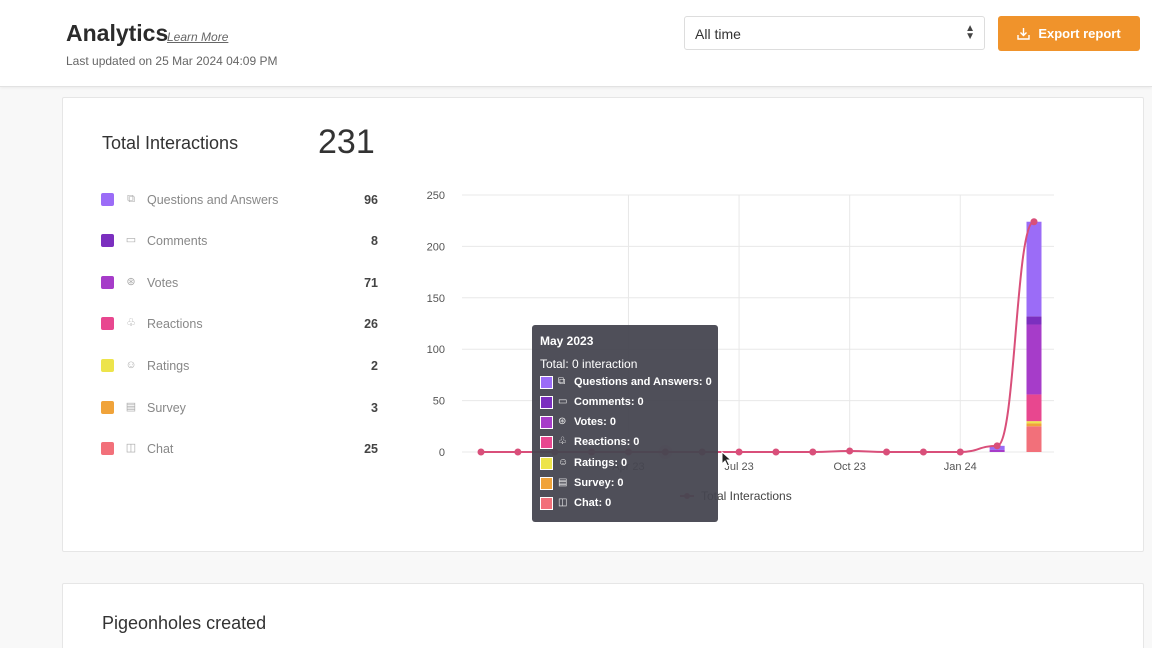 The height and width of the screenshot is (648, 1152). Describe the element at coordinates (371, 324) in the screenshot. I see `legend-value: 26` at that location.